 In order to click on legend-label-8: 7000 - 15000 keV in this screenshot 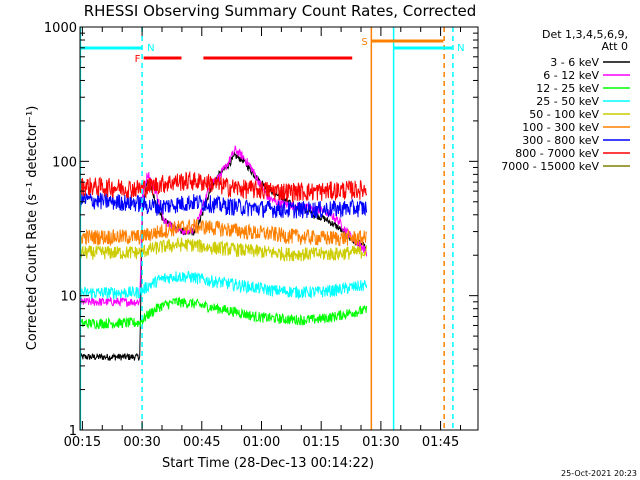, I will do `click(550, 166)`.